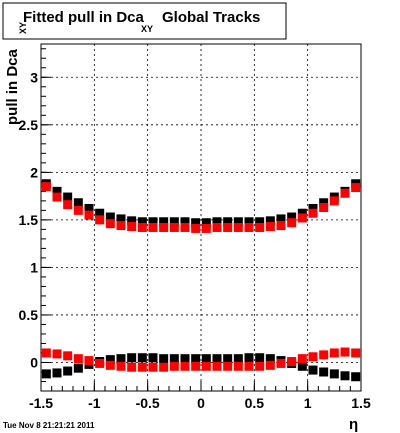 This screenshot has height=433, width=400. What do you see at coordinates (255, 403) in the screenshot?
I see `x-tick-label: 0.5` at bounding box center [255, 403].